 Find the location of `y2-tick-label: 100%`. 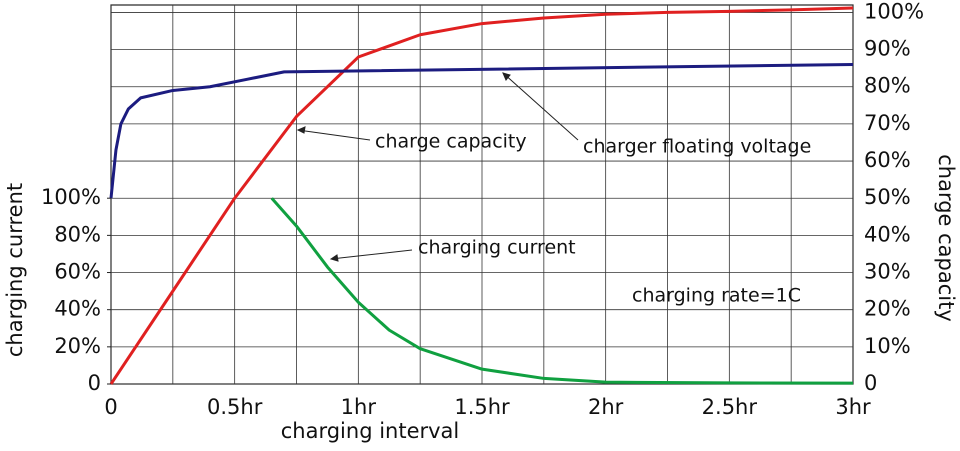

y2-tick-label: 100% is located at coordinates (894, 11).